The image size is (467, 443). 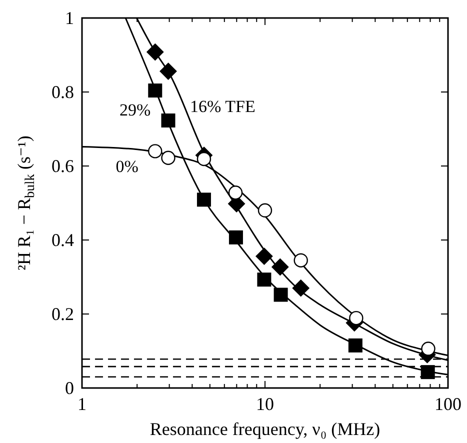 What do you see at coordinates (135, 110) in the screenshot?
I see `series-label: 29%` at bounding box center [135, 110].